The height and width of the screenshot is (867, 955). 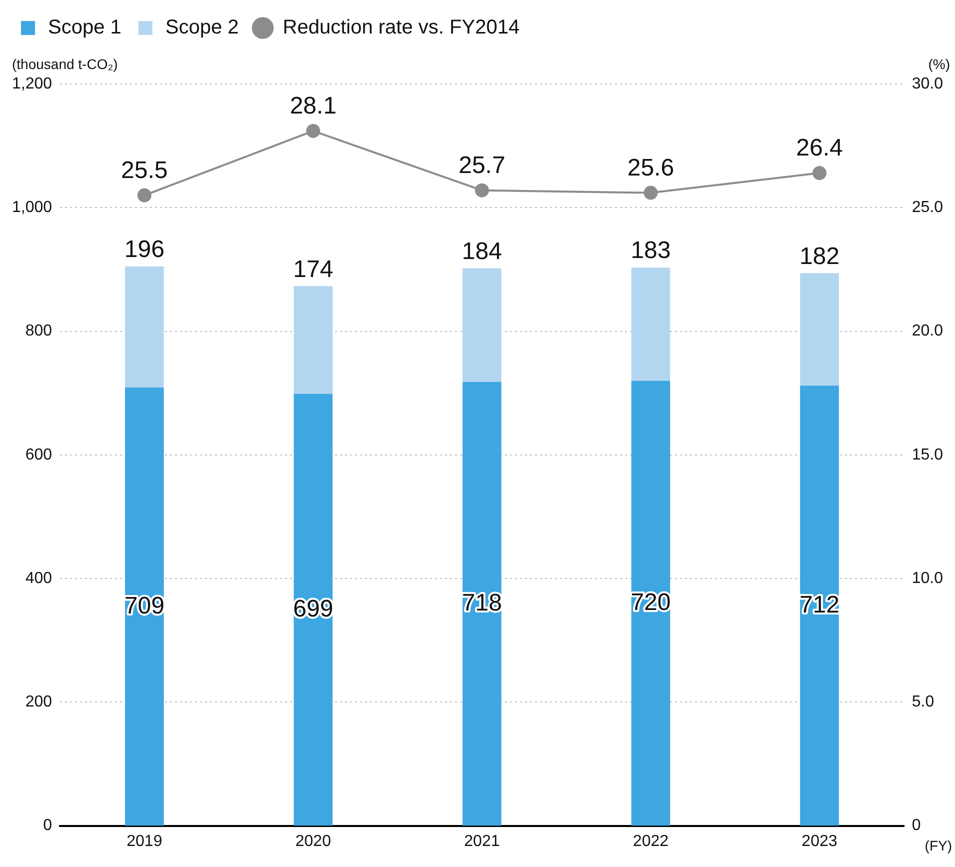 What do you see at coordinates (820, 841) in the screenshot?
I see `x-tick-label: 2023` at bounding box center [820, 841].